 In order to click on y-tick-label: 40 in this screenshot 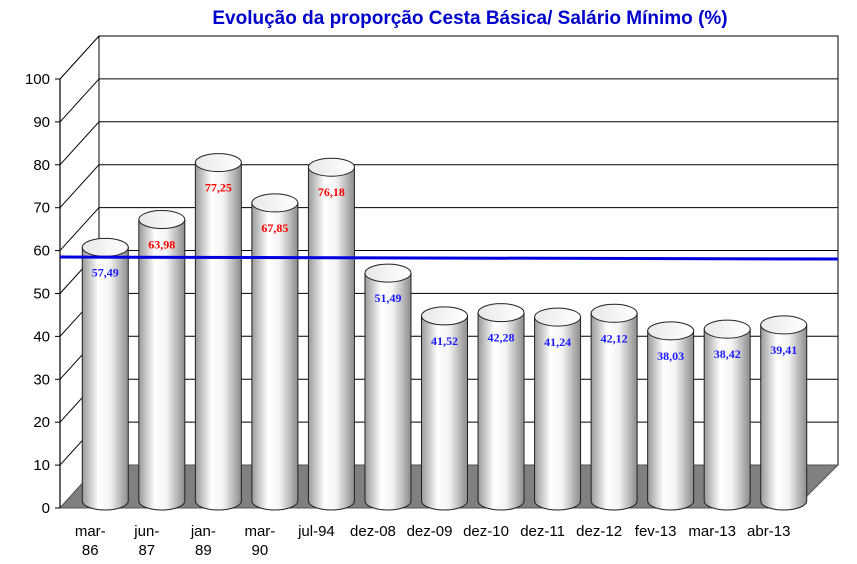, I will do `click(41, 336)`.